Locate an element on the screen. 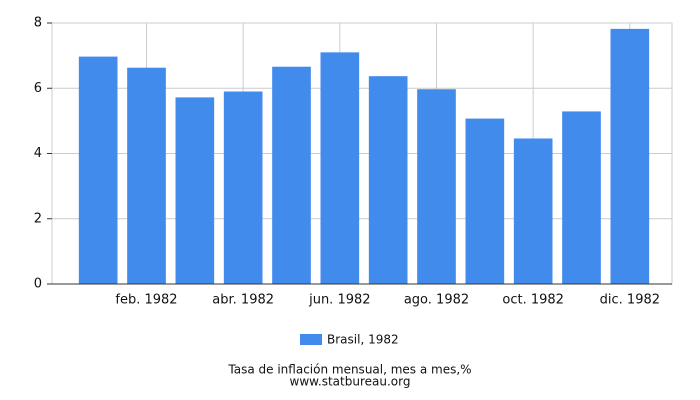  x-tick-label: jun. 1982 is located at coordinates (339, 300).